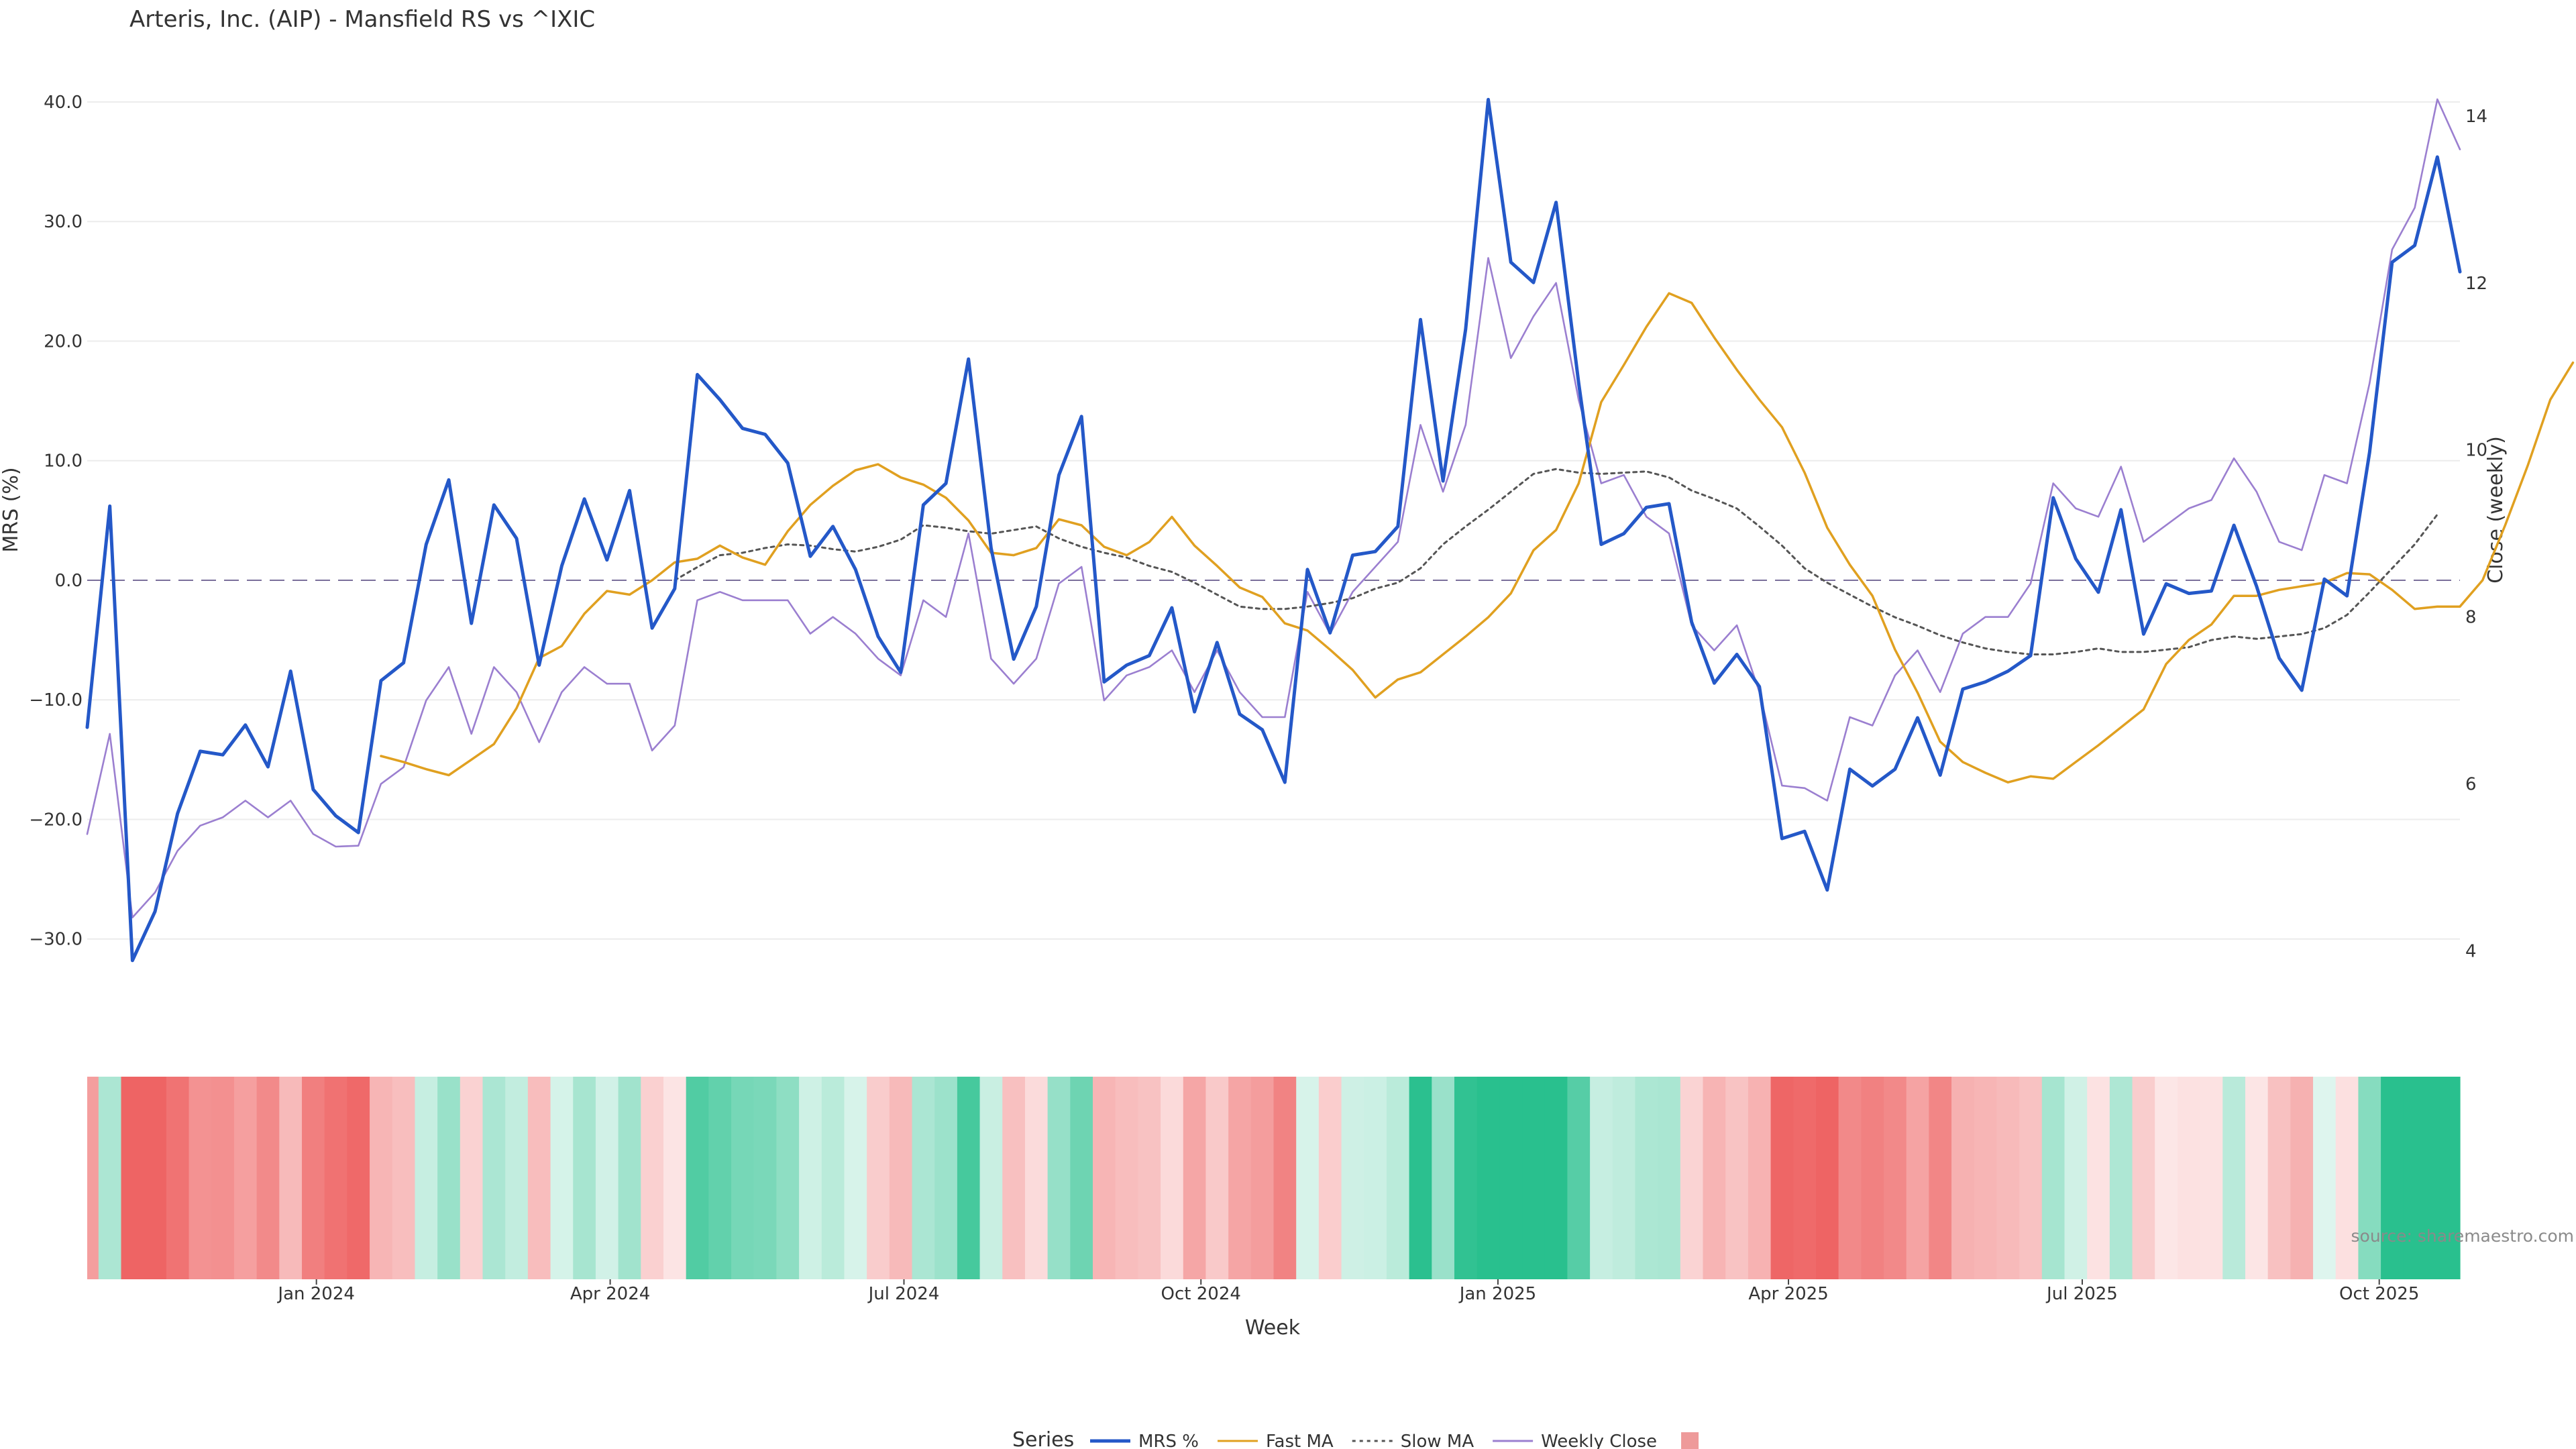  What do you see at coordinates (903, 1294) in the screenshot?
I see `x-tick-label: Jul 2024` at bounding box center [903, 1294].